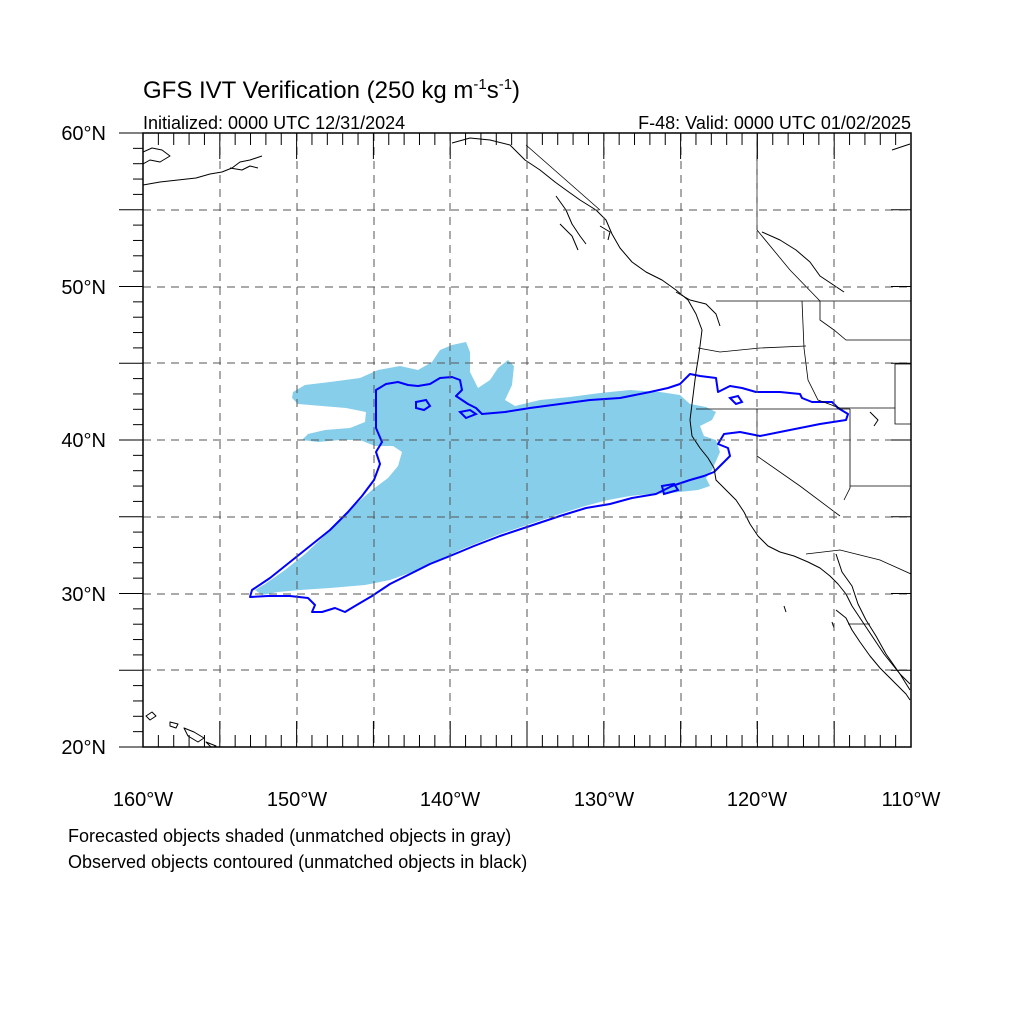 This screenshot has height=1024, width=1024. What do you see at coordinates (83, 134) in the screenshot?
I see `lat-tick-label: 60°N` at bounding box center [83, 134].